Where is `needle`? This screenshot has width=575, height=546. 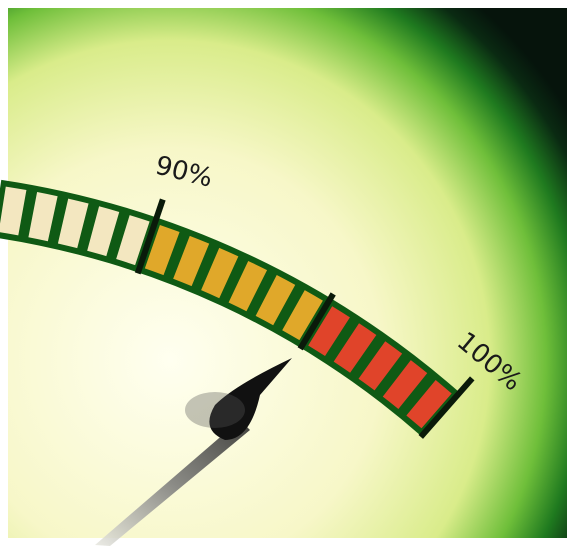 needle is located at coordinates (193, 452).